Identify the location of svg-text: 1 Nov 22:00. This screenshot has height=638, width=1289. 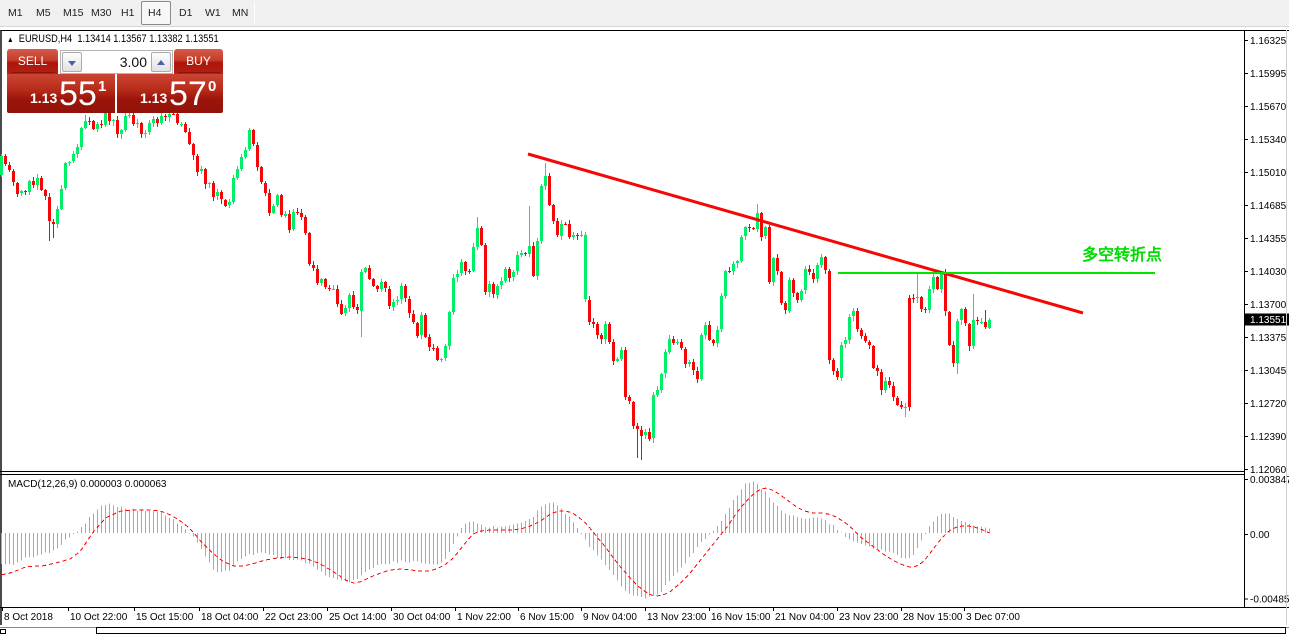
(484, 617).